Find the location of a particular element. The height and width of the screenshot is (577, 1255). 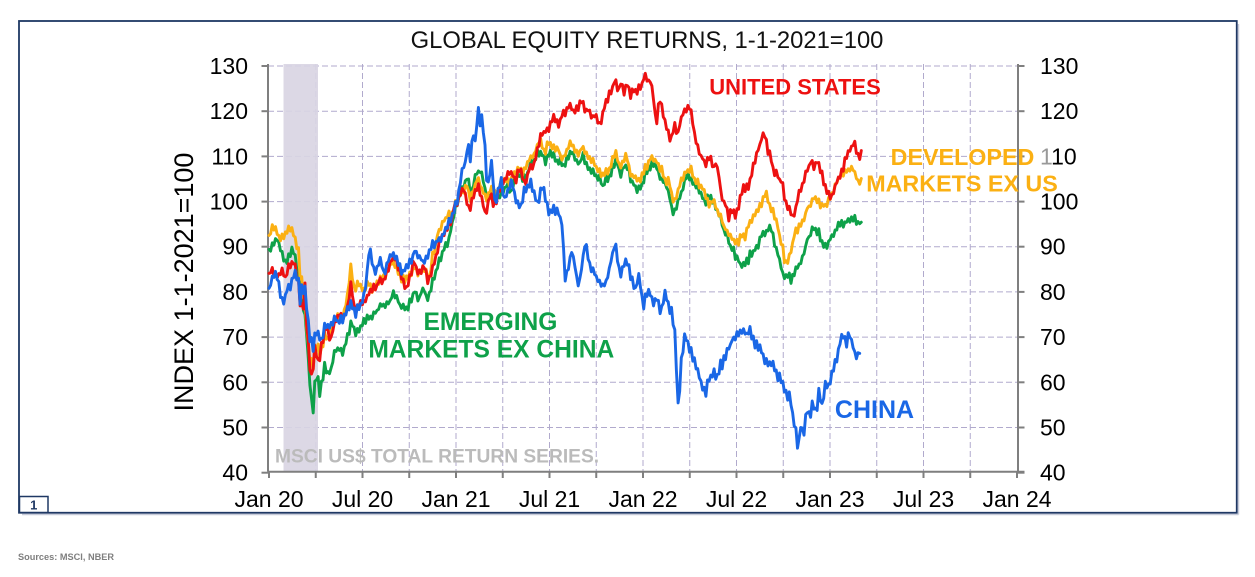

svg-text: Jul 23 is located at coordinates (923, 499).